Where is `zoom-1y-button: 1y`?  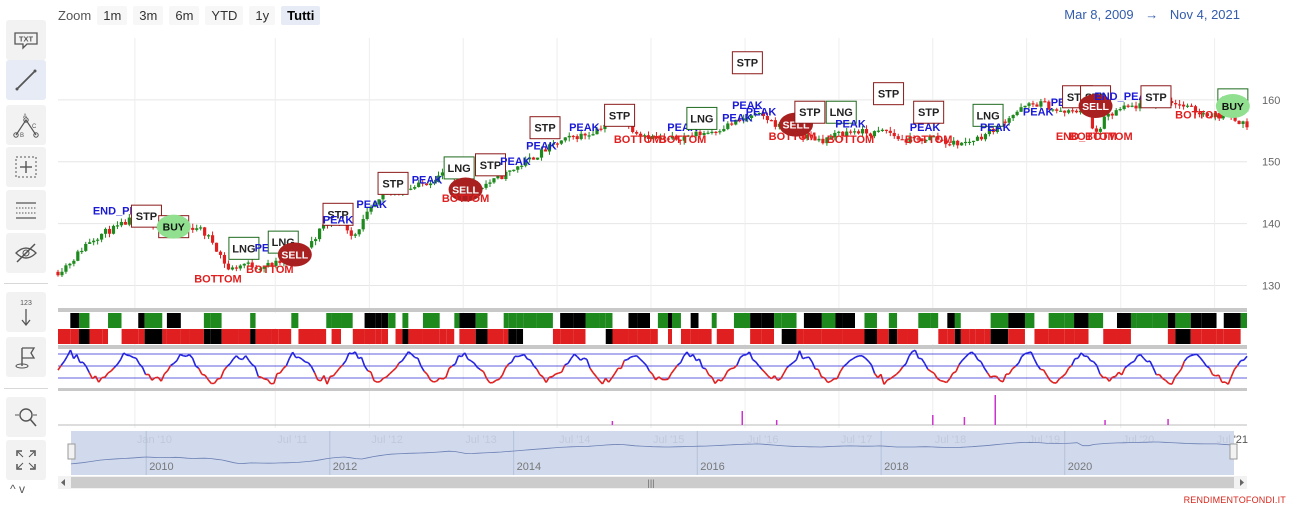 zoom-1y-button: 1y is located at coordinates (262, 15).